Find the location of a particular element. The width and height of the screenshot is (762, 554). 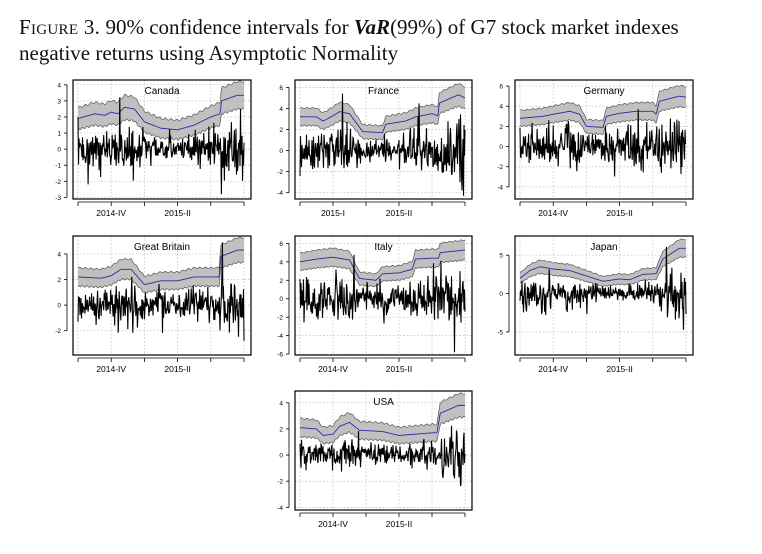

panel-title: Italy is located at coordinates (383, 247).